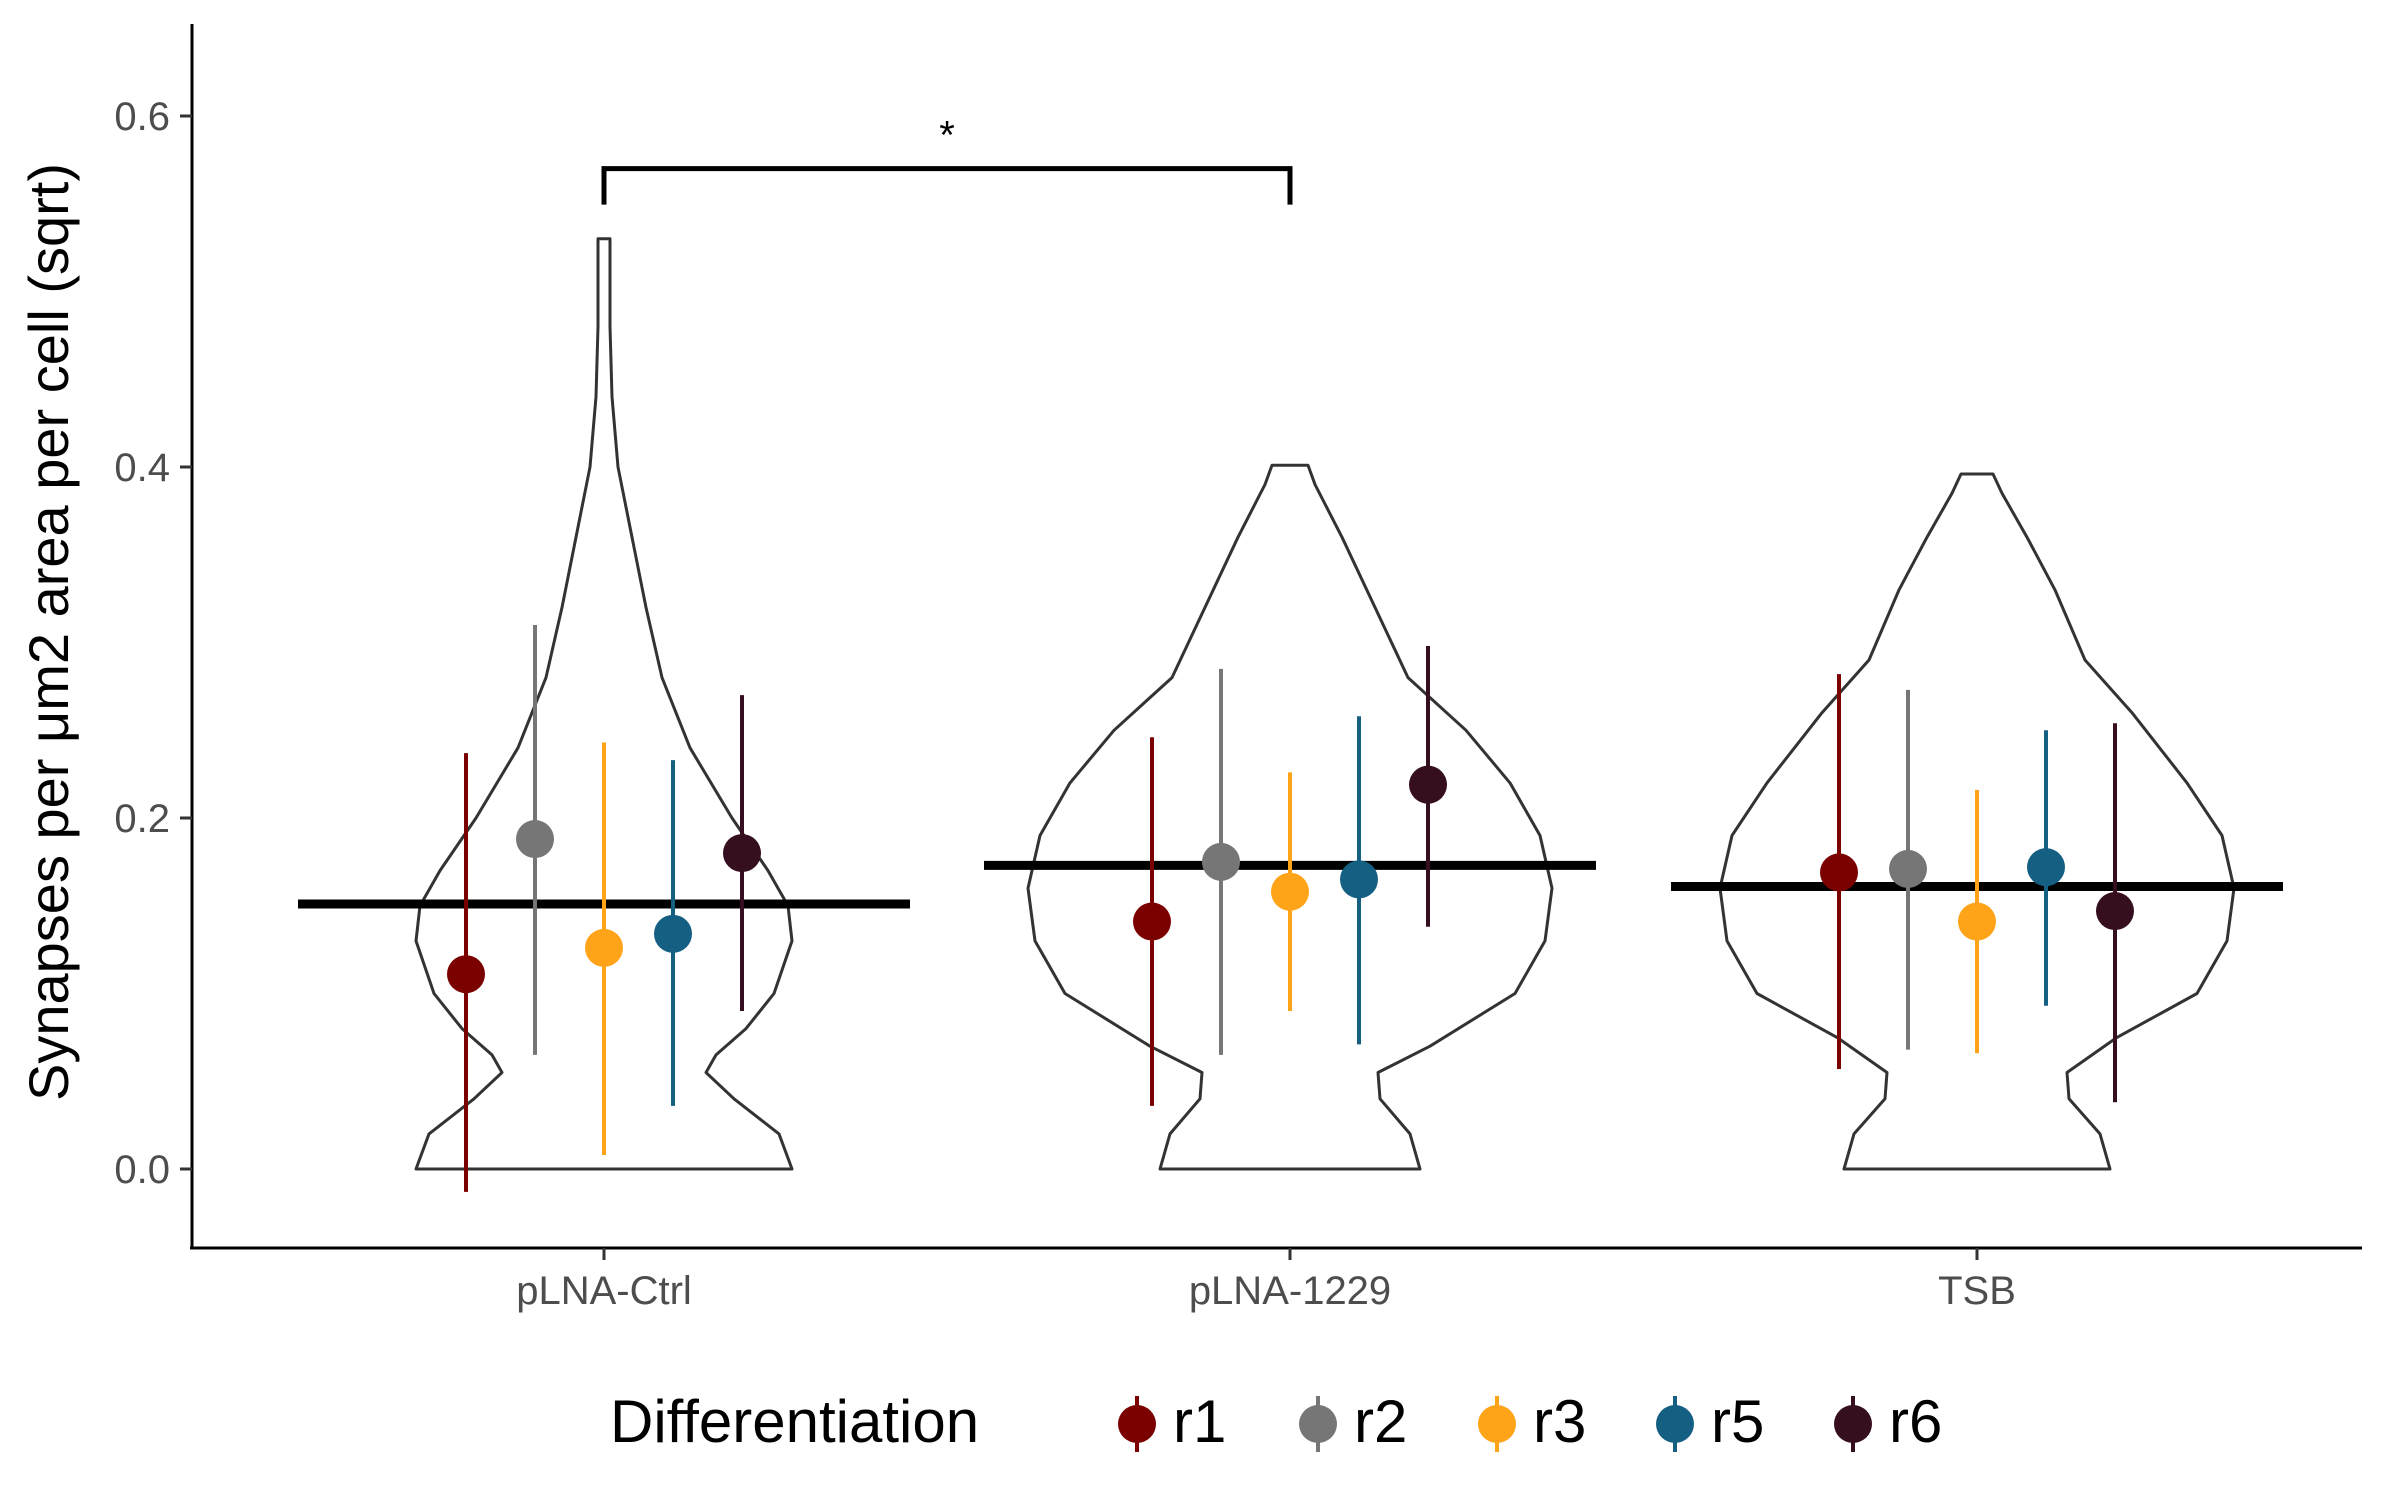  What do you see at coordinates (2046, 867) in the screenshot?
I see `point-r5-TSB` at bounding box center [2046, 867].